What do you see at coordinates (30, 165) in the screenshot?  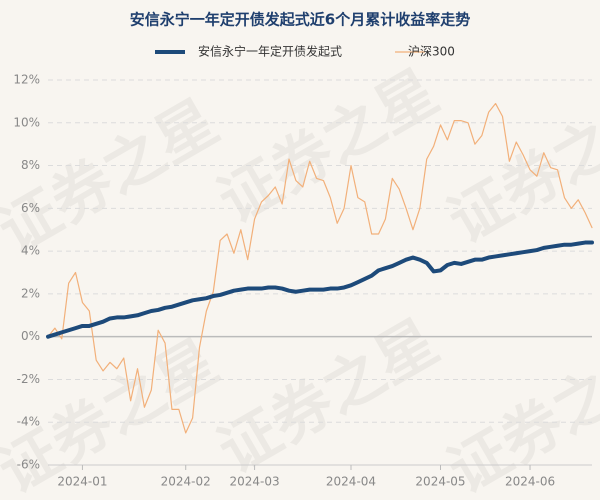 I see `y-tick-label: 8%` at bounding box center [30, 165].